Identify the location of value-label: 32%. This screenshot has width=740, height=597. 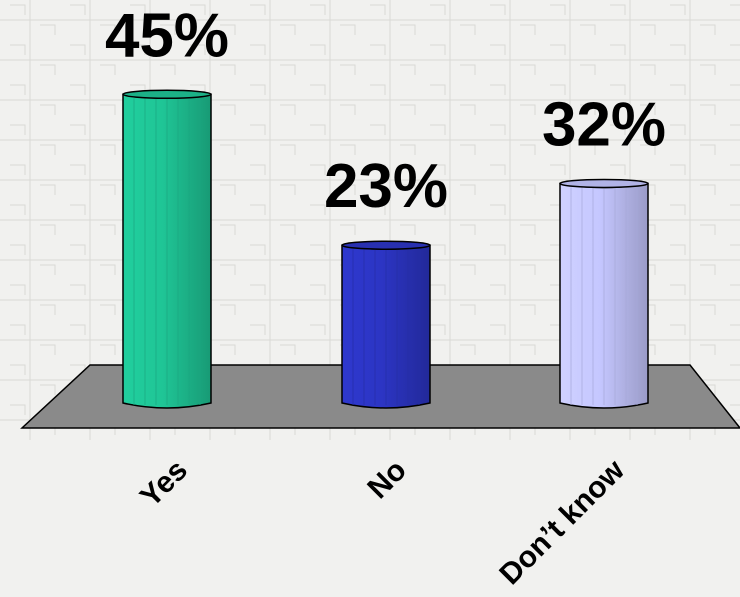
(604, 124).